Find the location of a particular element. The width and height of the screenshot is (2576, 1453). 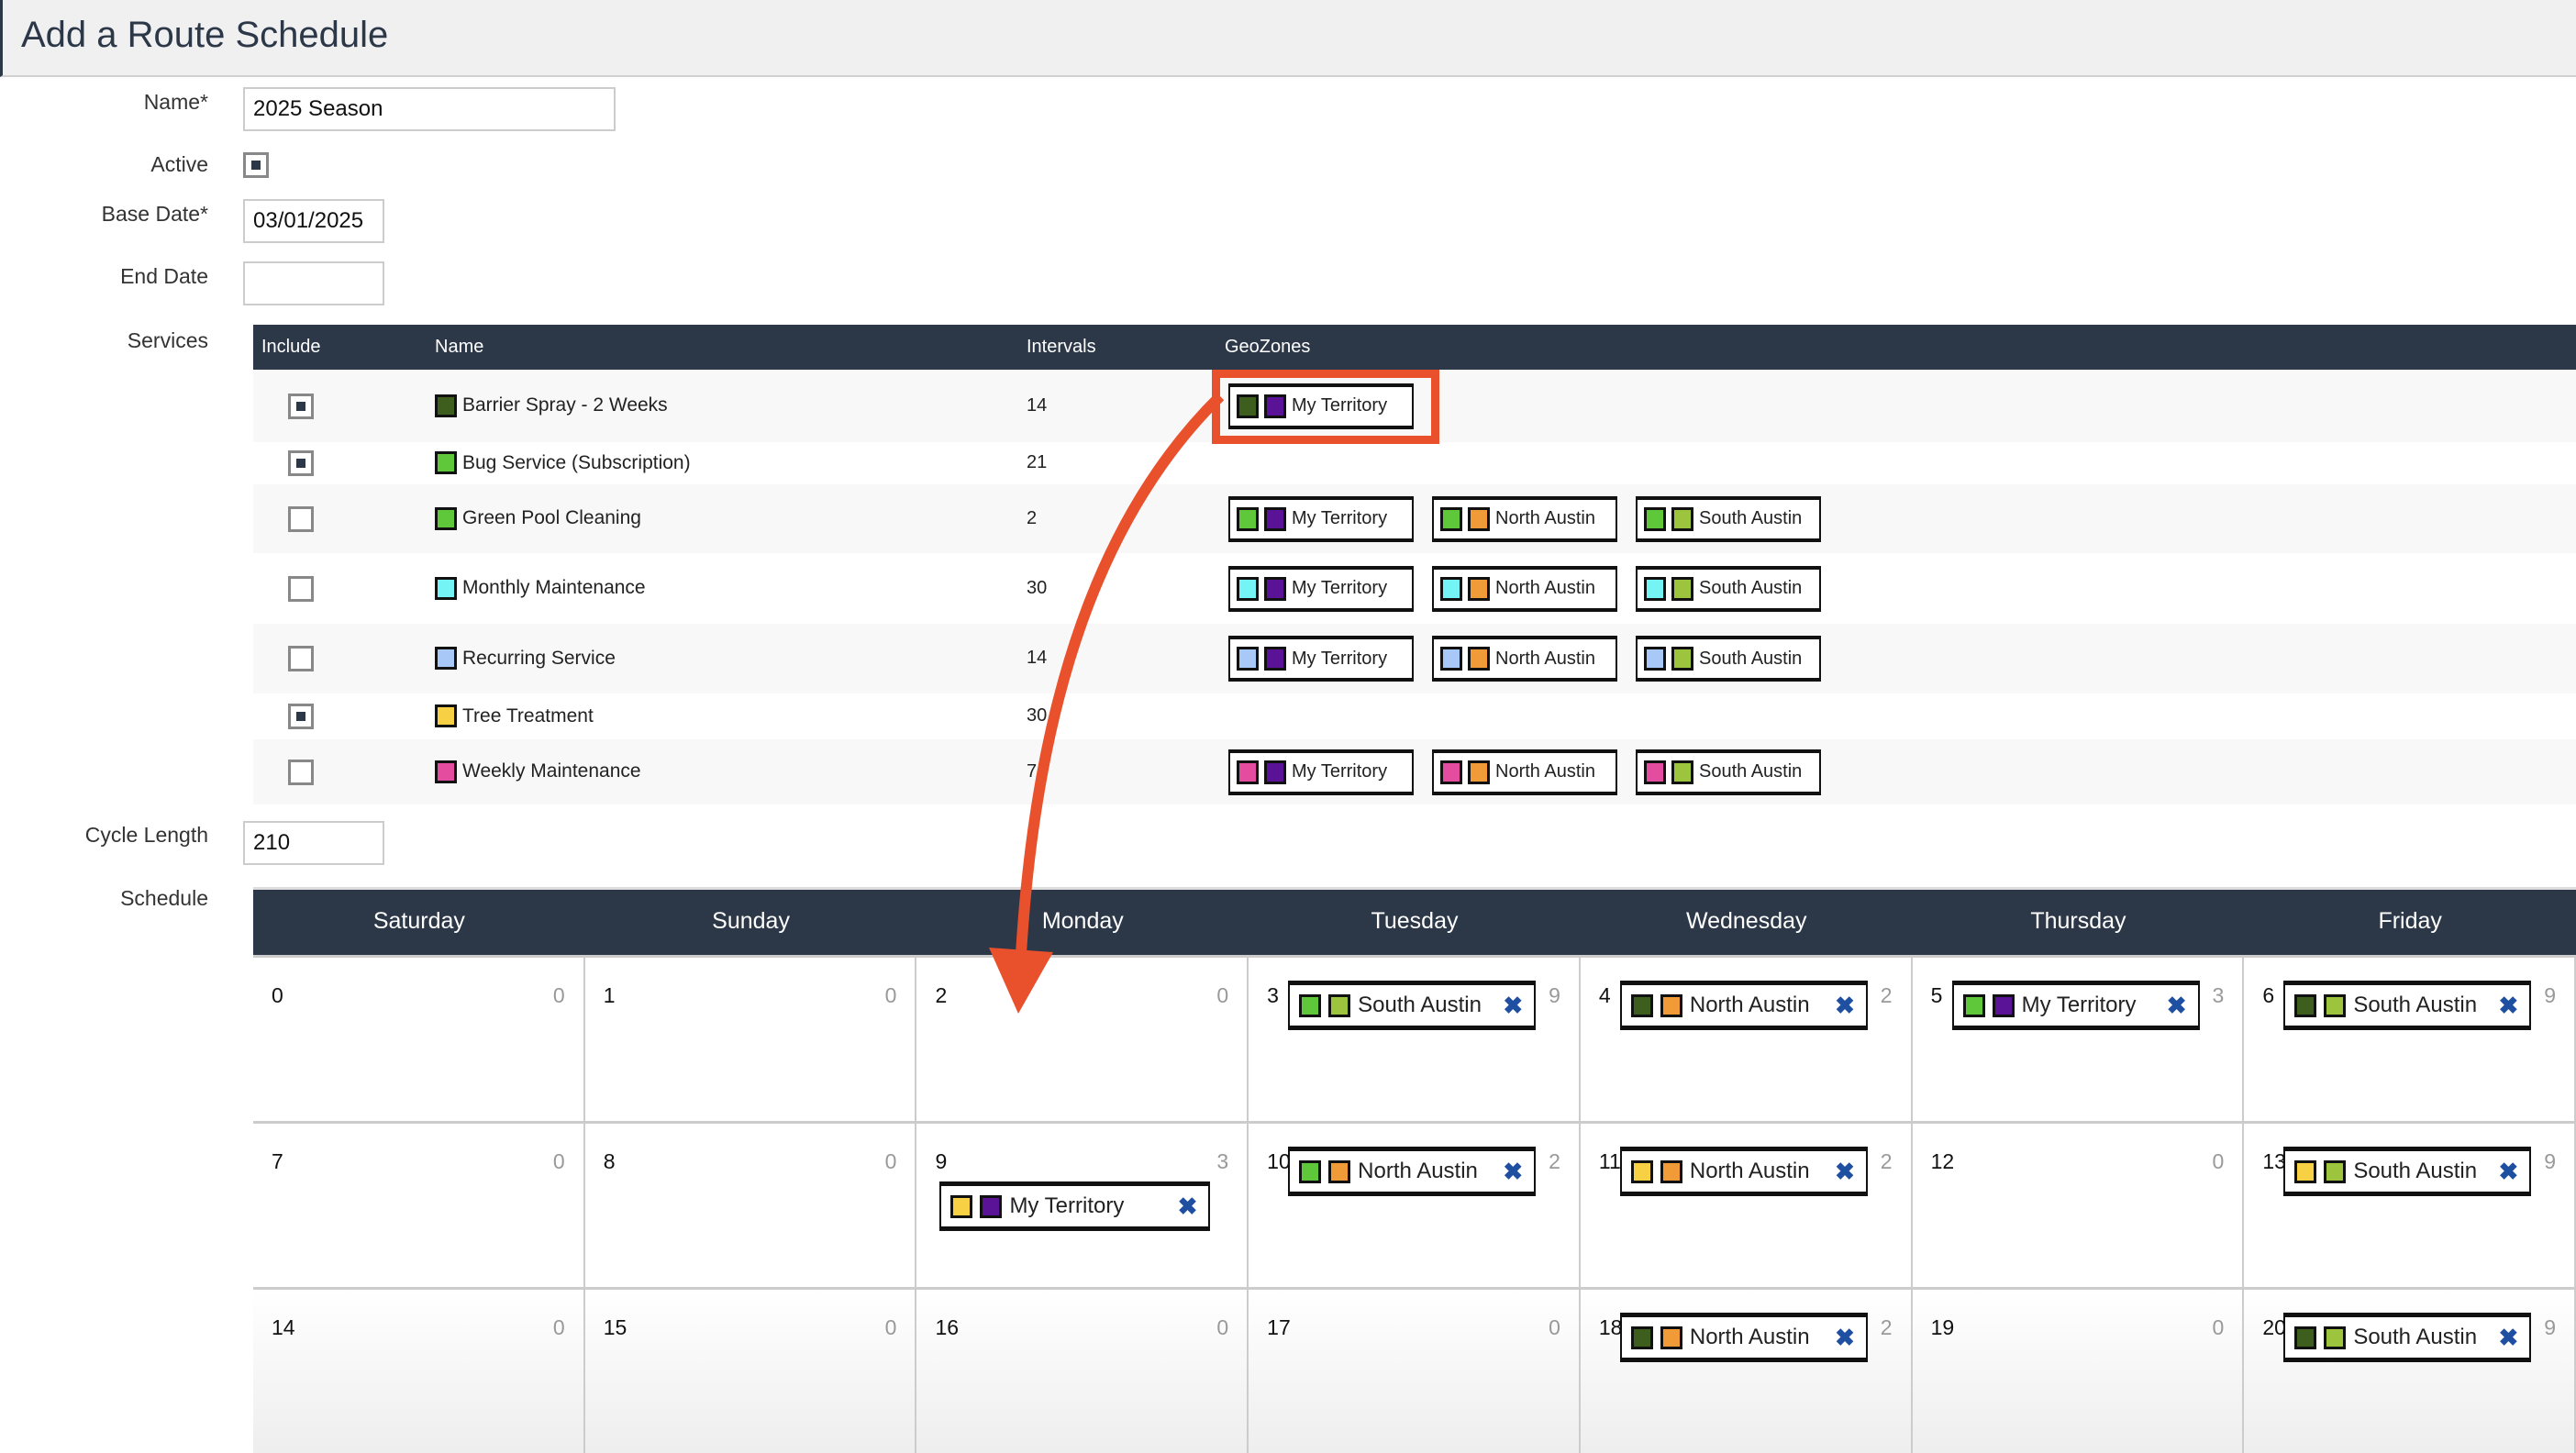

calendar-day-cell: 9 3 My Territory ✖ is located at coordinates (1082, 1205).